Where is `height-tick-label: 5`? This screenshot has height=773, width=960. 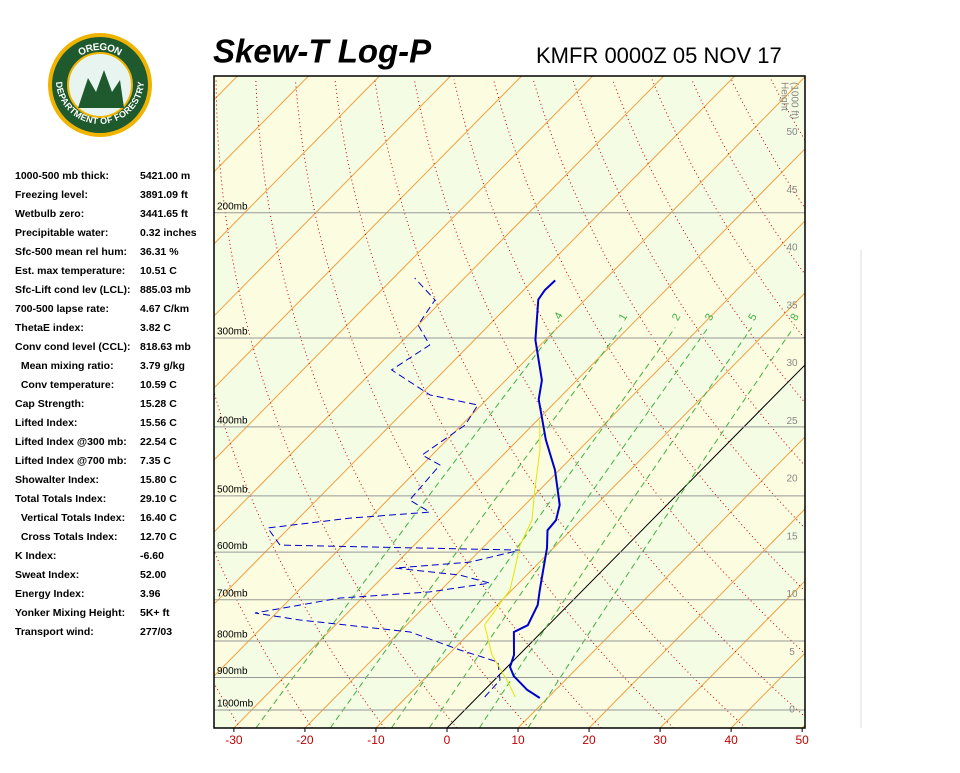 height-tick-label: 5 is located at coordinates (792, 652).